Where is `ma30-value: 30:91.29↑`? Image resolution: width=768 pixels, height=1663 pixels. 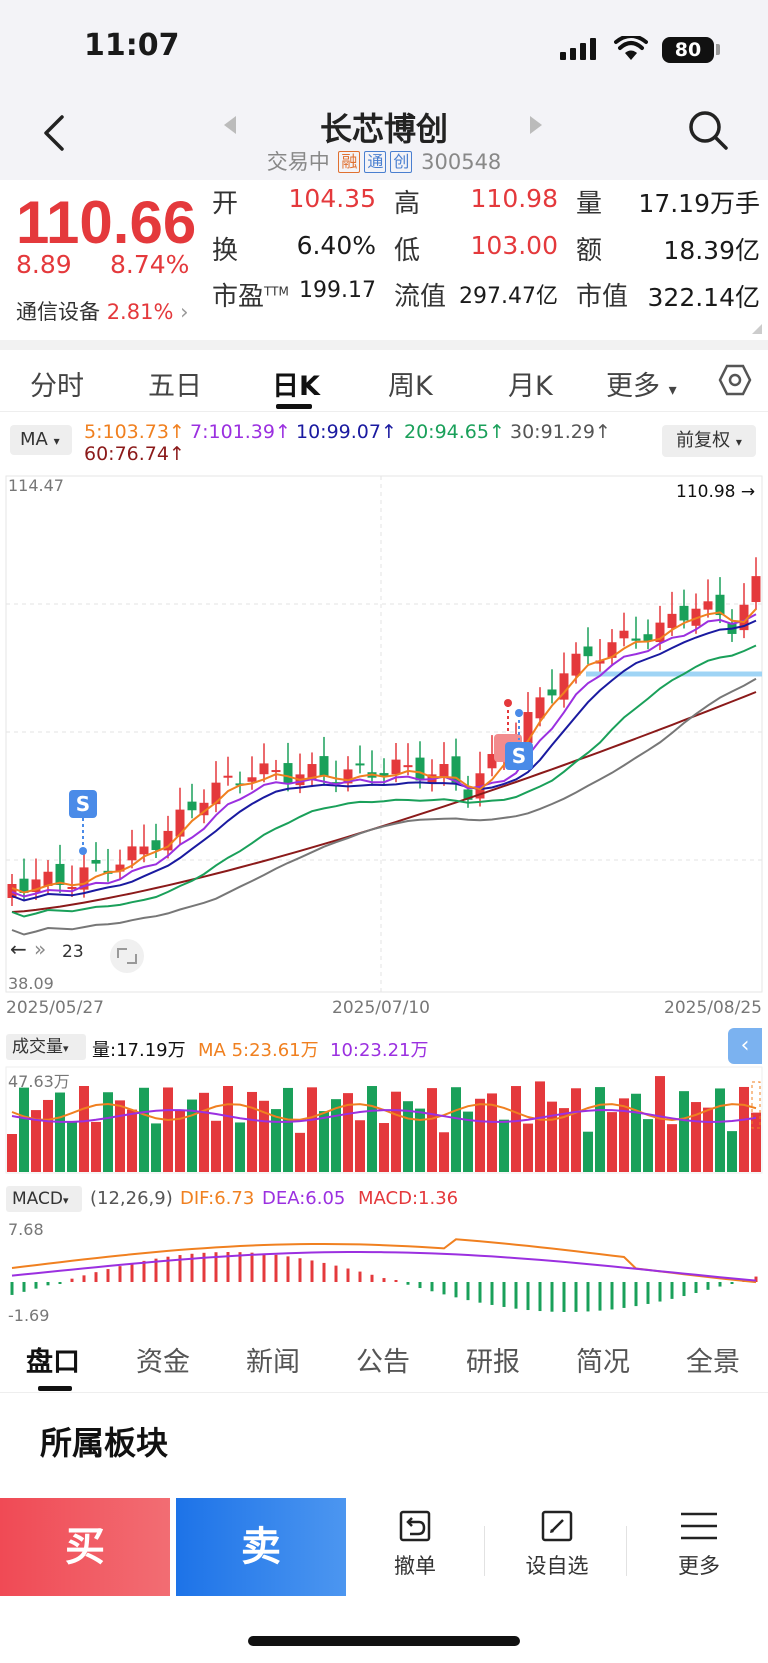
ma30-value: 30:91.29↑ is located at coordinates (560, 432).